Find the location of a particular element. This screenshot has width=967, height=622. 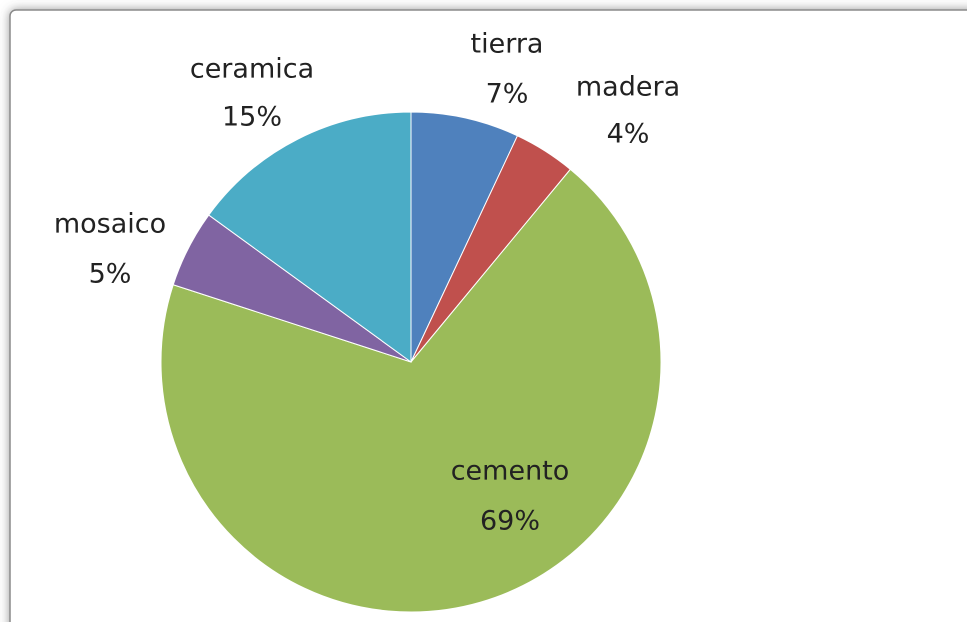

slice-label: ceramica is located at coordinates (252, 69).